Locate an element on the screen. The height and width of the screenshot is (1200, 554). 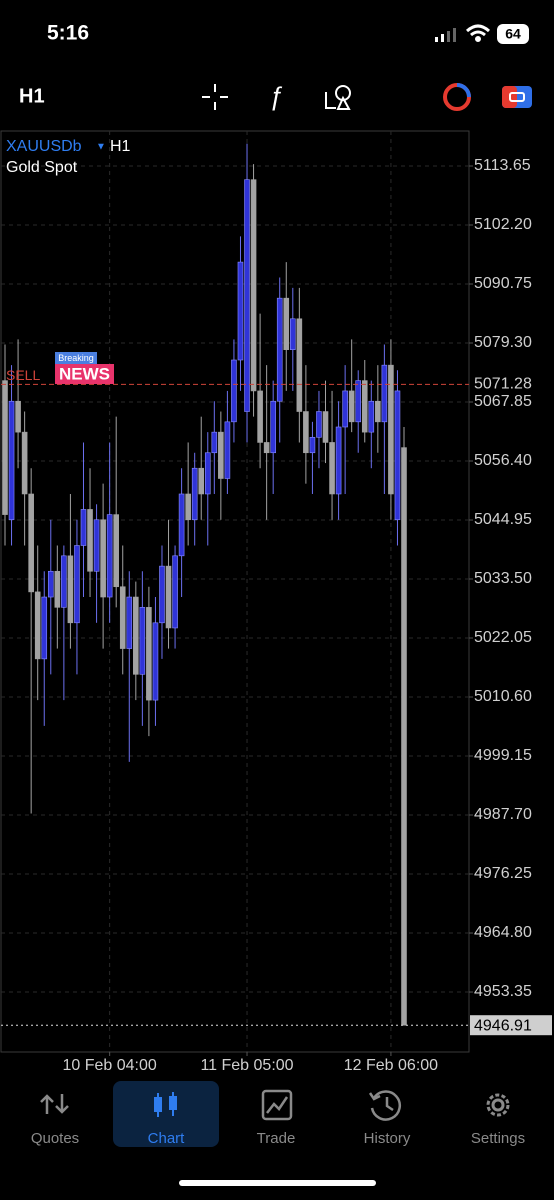
x-tick-label: 12 Feb 06:00 is located at coordinates (391, 1065).